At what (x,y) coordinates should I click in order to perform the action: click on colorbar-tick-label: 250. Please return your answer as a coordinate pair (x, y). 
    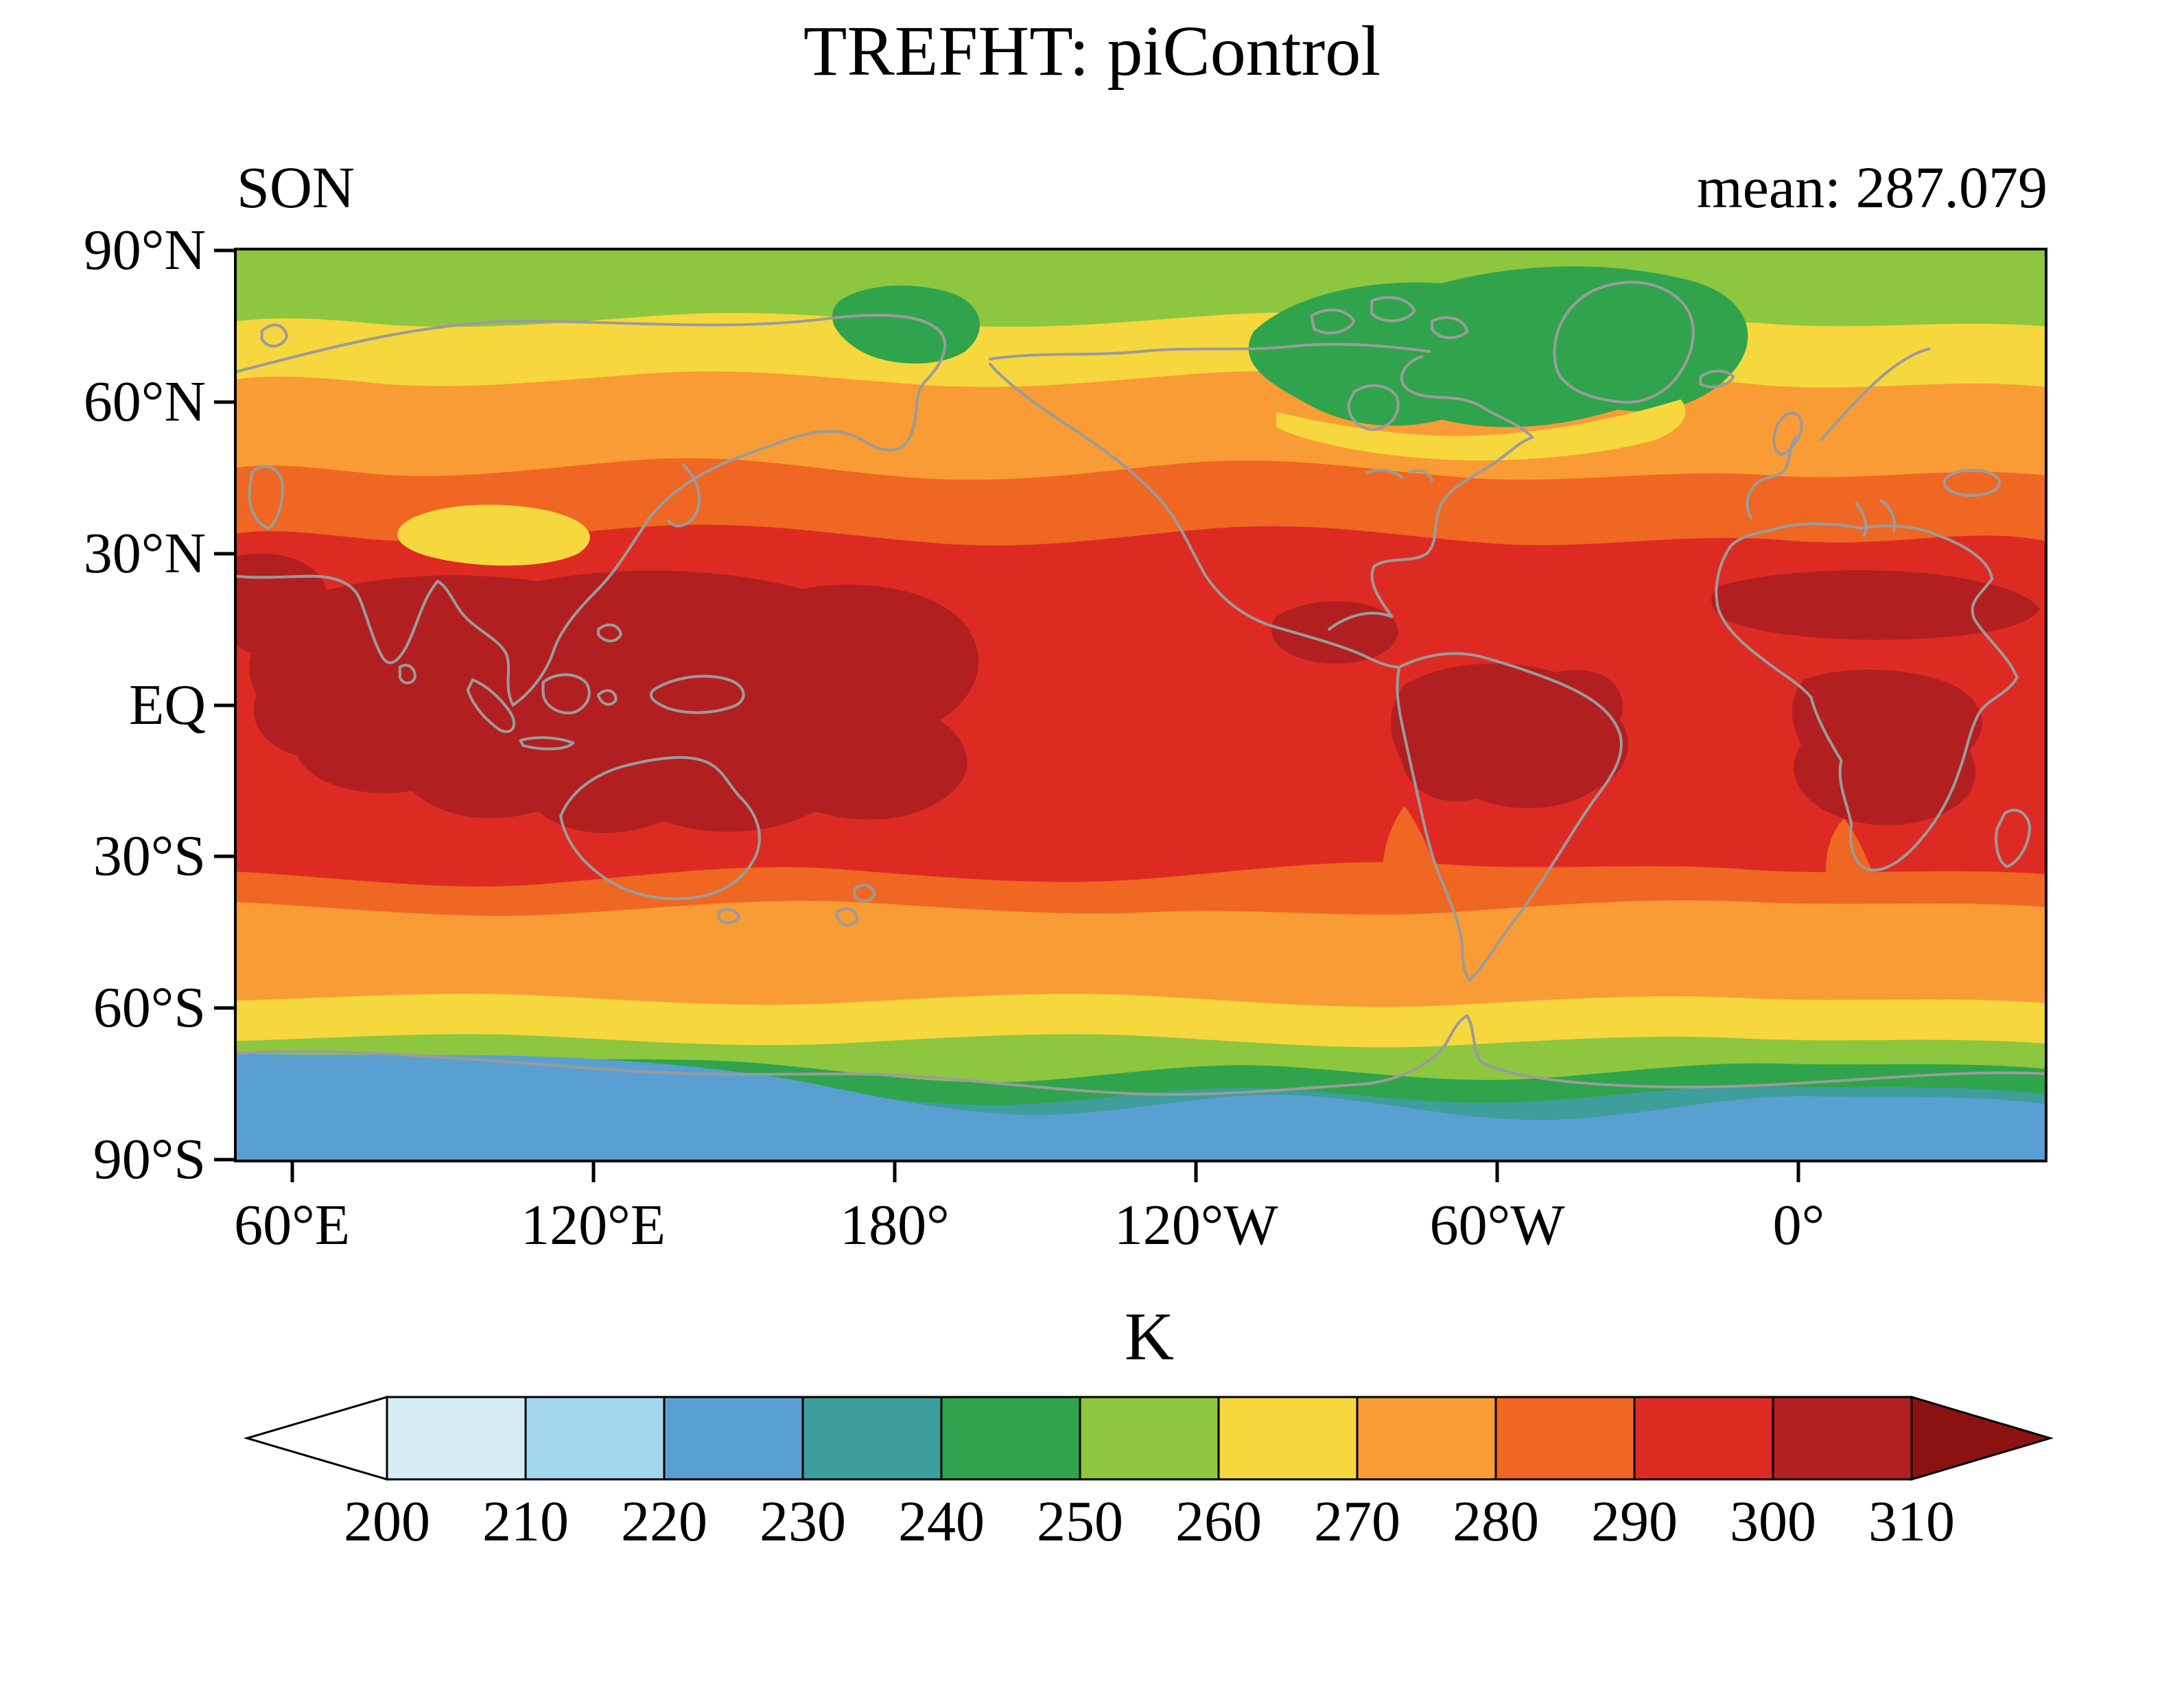
    Looking at the image, I should click on (1080, 1521).